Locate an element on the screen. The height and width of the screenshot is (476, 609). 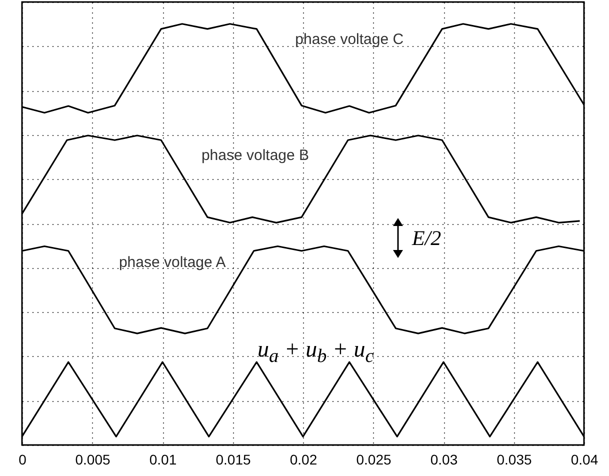
x-tick-label: 0.005 is located at coordinates (92, 460).